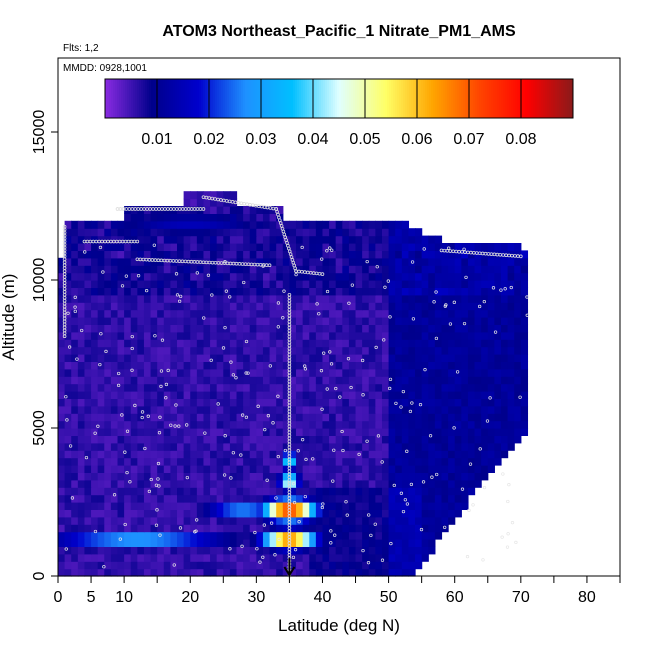 This screenshot has width=650, height=650. I want to click on colorbar: 0.01 0.02 0.03 0.04 0.05 0.06 0.07 0.08, so click(339, 113).